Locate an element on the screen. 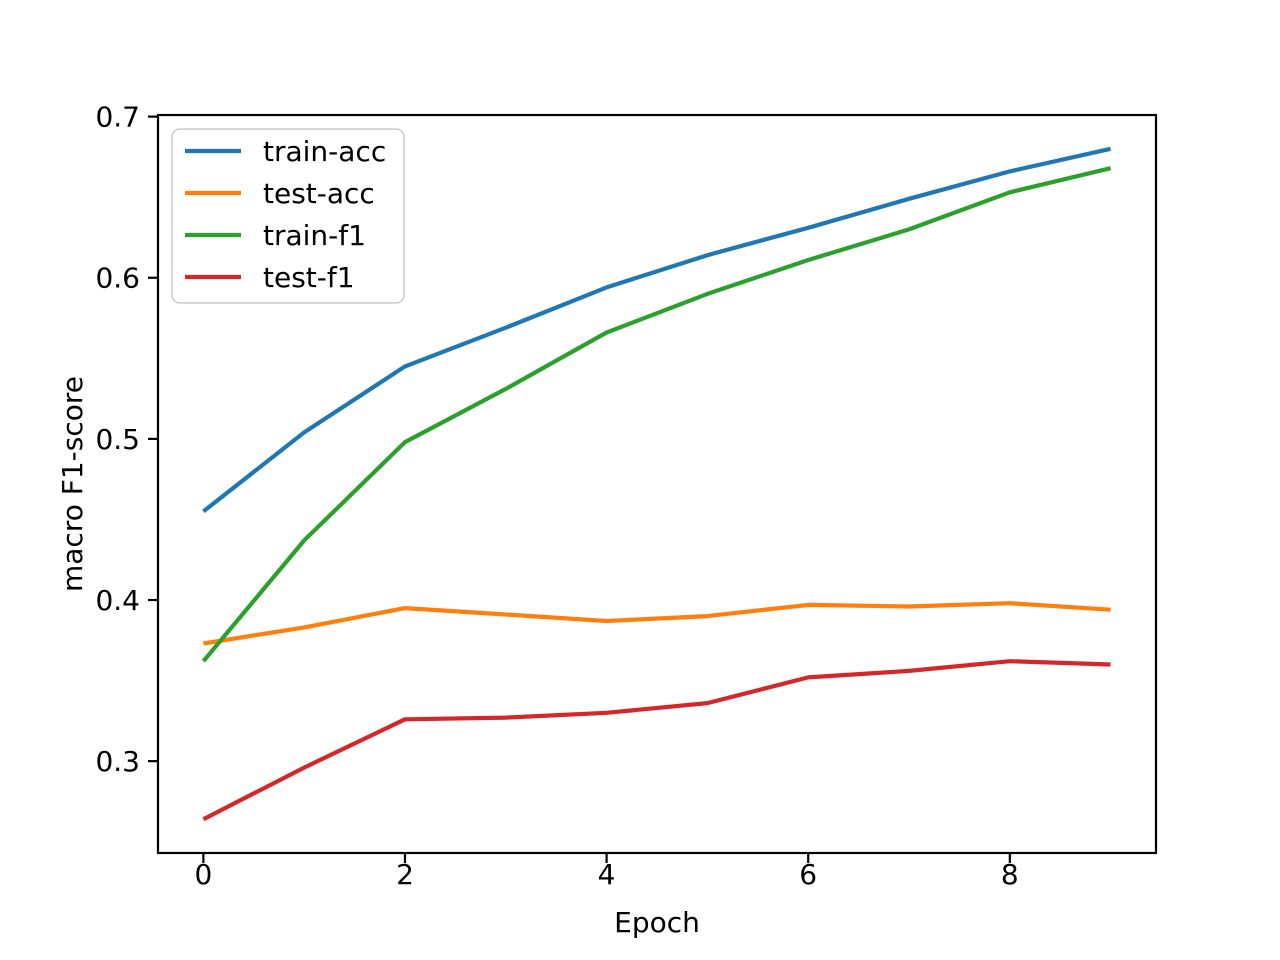 The width and height of the screenshot is (1280, 960). x-tick-label: 8 is located at coordinates (1010, 874).